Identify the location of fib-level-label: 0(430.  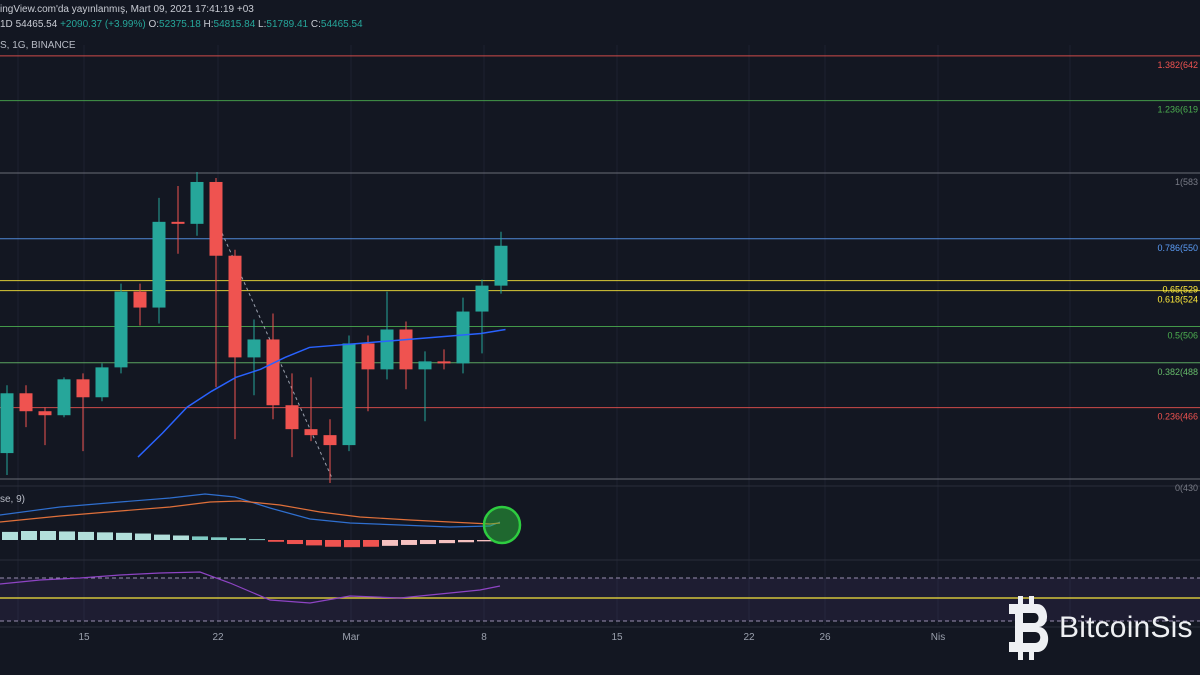
(1186, 488).